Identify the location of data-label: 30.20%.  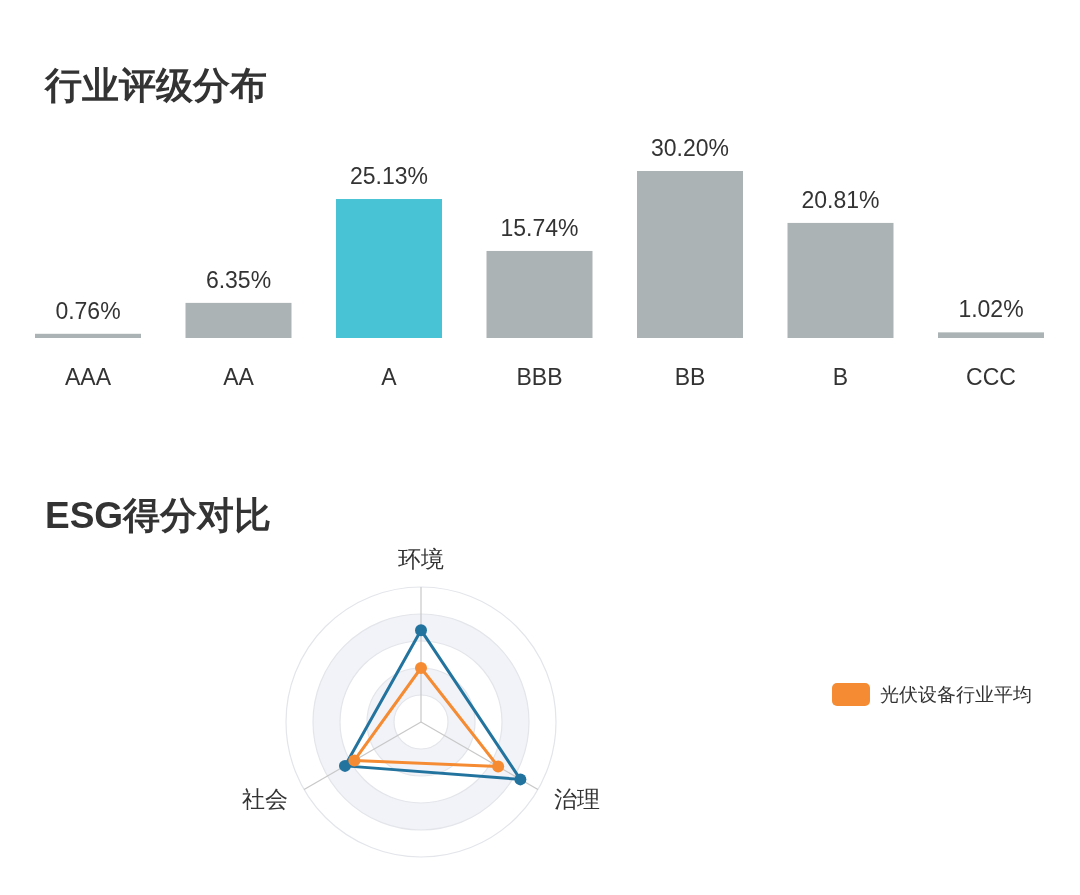
(690, 148).